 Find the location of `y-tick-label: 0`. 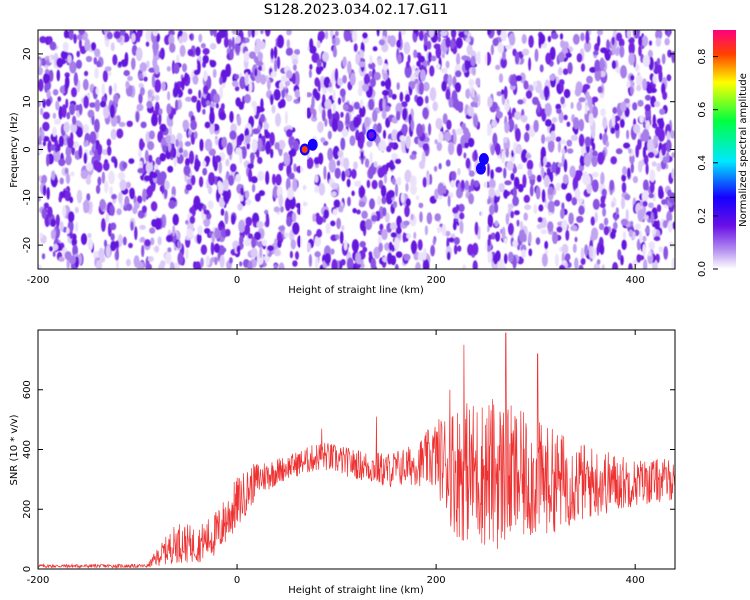

y-tick-label: 0 is located at coordinates (27, 569).